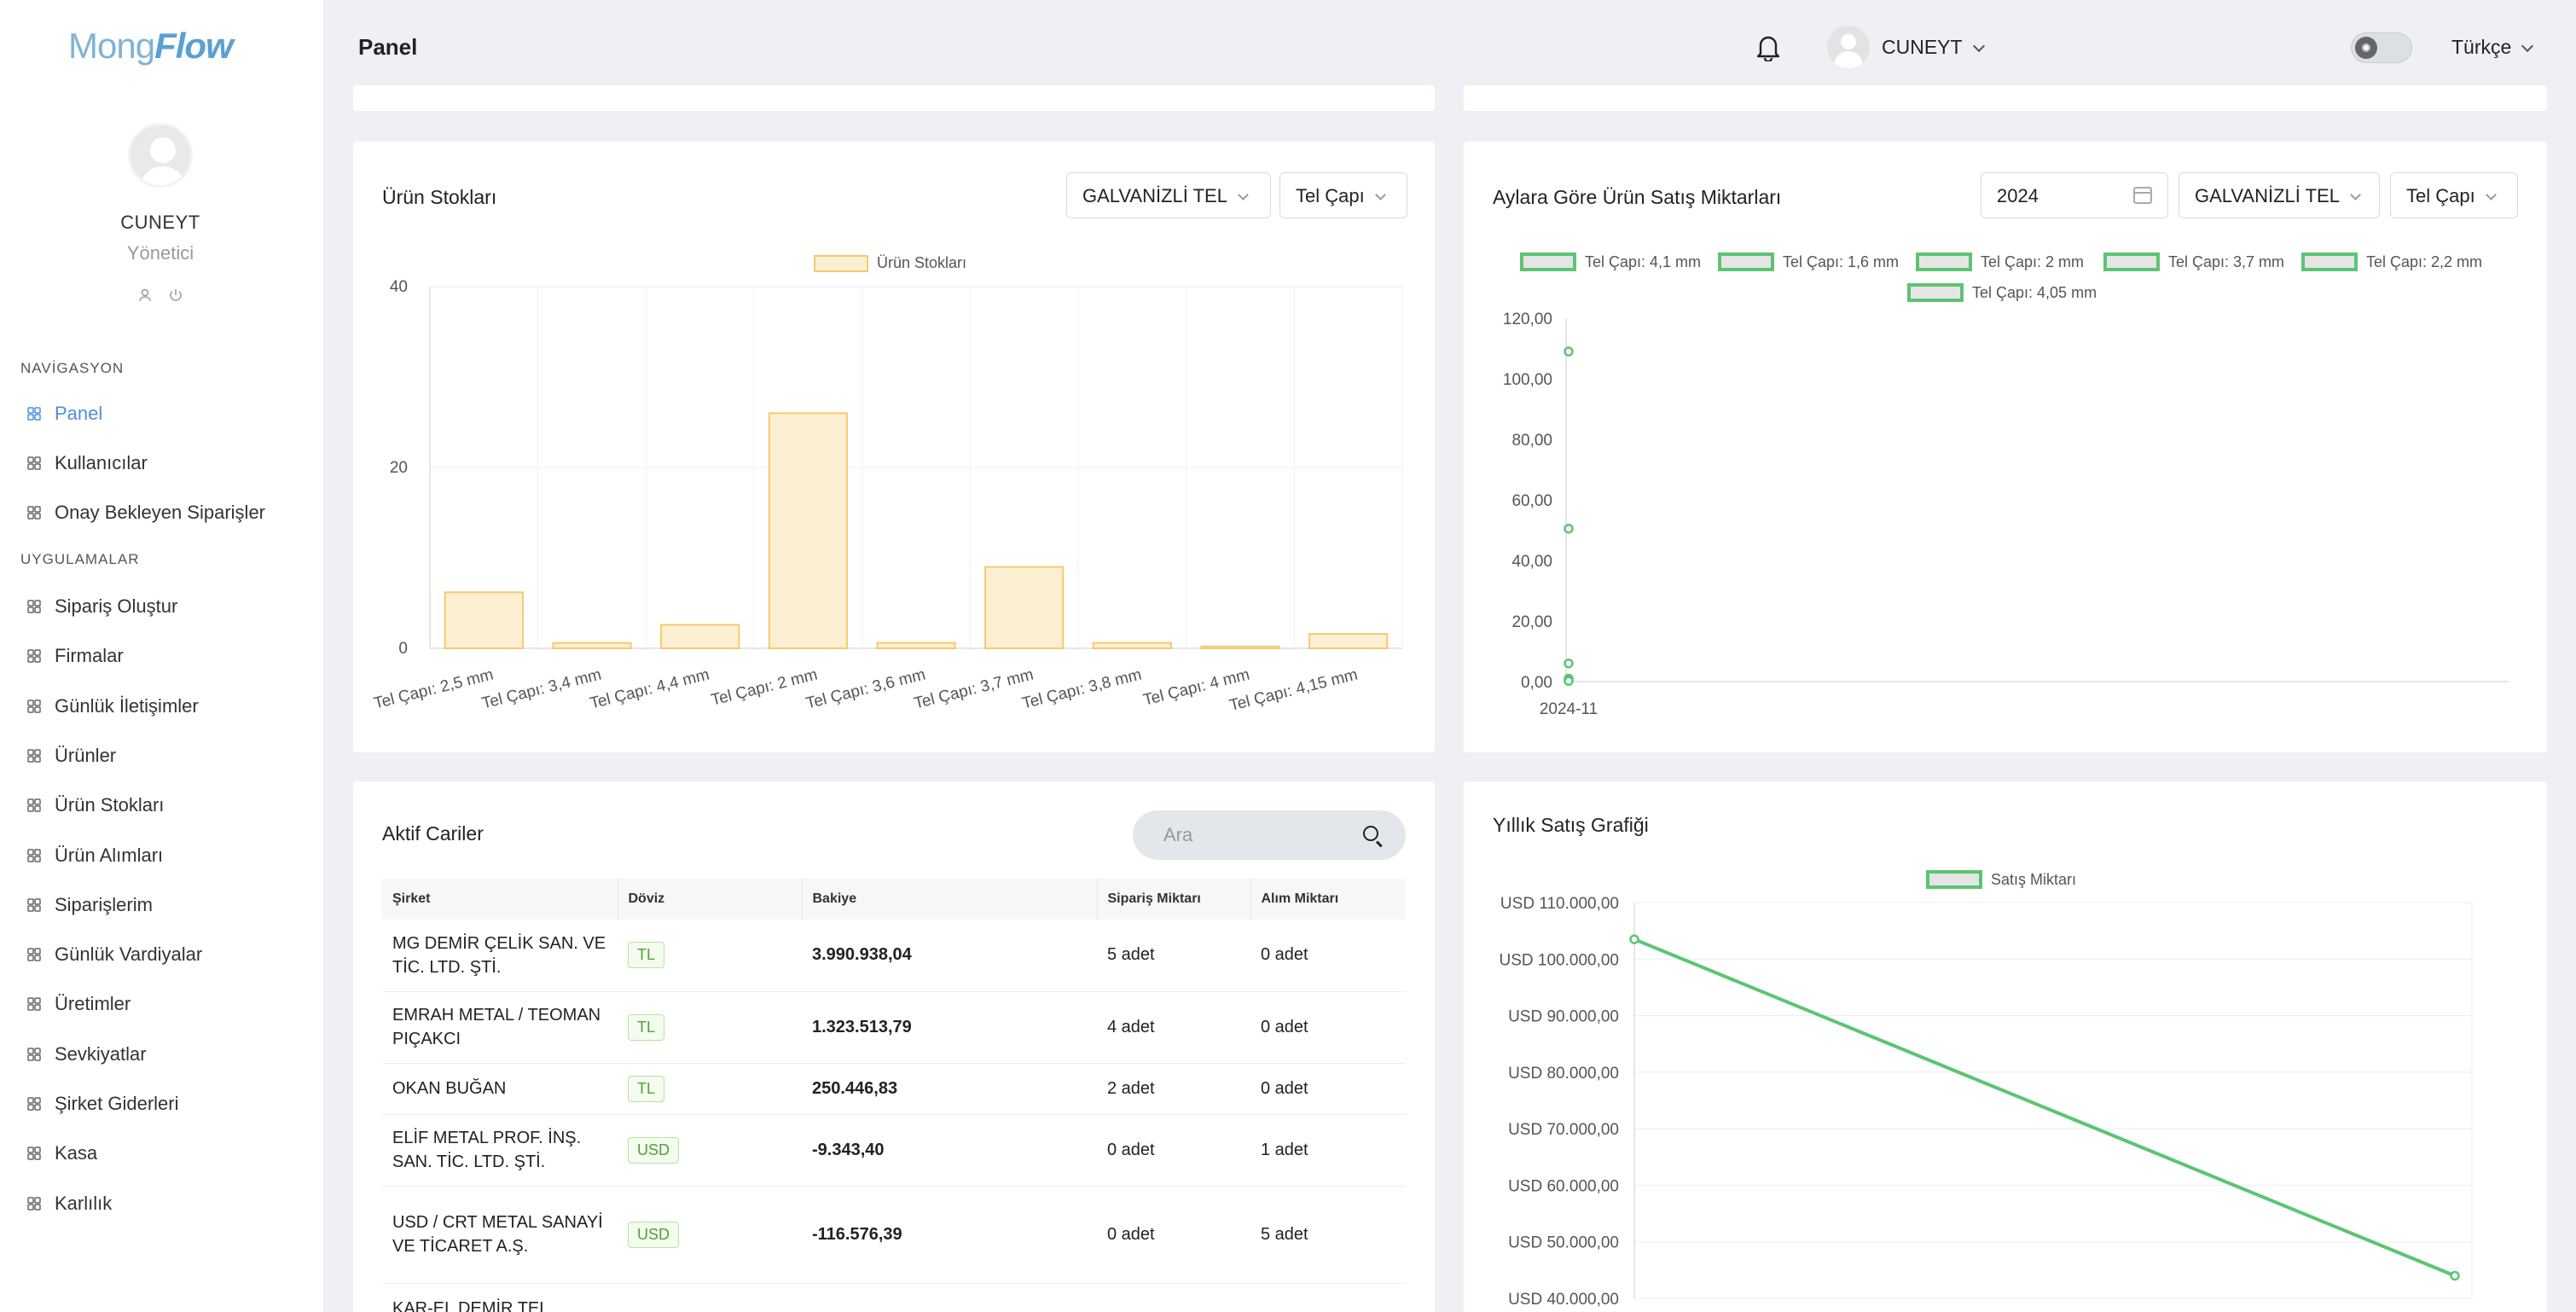 This screenshot has height=1312, width=2576. I want to click on sidebar-item-label: Şirket Giderleri, so click(117, 1104).